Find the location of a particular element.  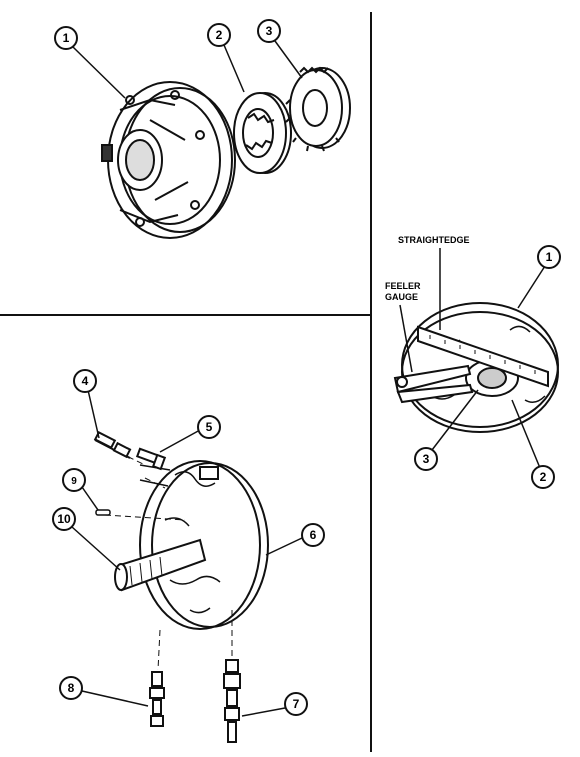

gear-drawing is located at coordinates (318, 109).